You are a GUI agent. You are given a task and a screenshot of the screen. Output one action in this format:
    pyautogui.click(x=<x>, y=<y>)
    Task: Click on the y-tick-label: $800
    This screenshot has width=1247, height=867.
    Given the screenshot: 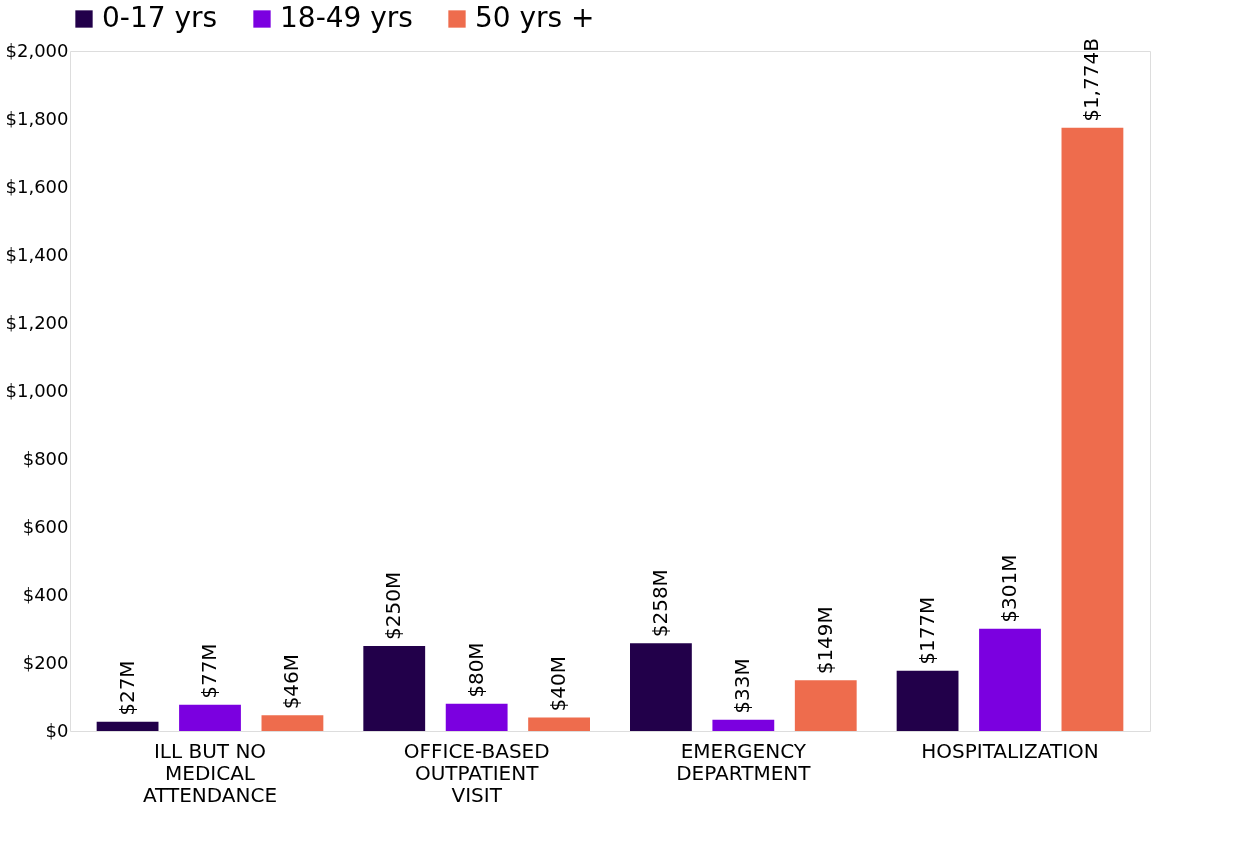 What is the action you would take?
    pyautogui.click(x=45, y=458)
    